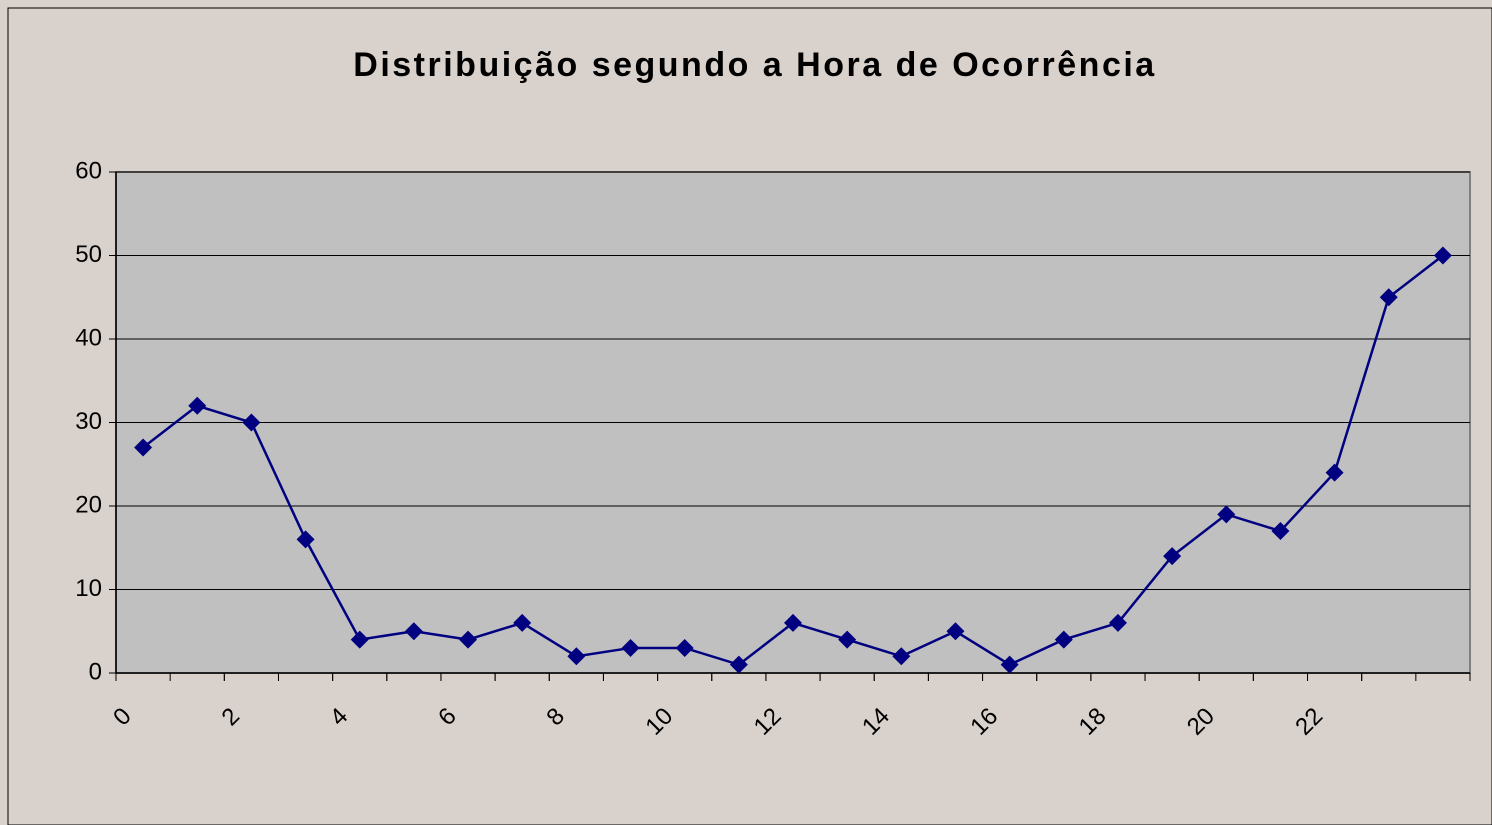 This screenshot has width=1492, height=825. I want to click on y-tick-label: 50, so click(88, 254).